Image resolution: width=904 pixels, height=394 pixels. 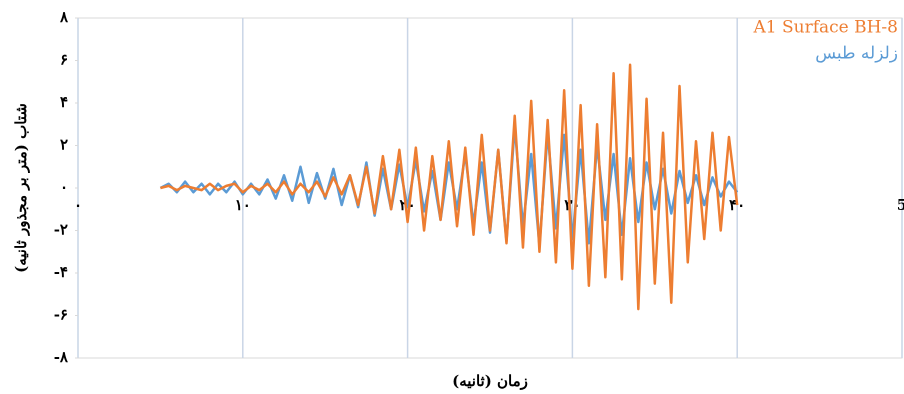 I want to click on y-tick-label: -۴, so click(x=61, y=272).